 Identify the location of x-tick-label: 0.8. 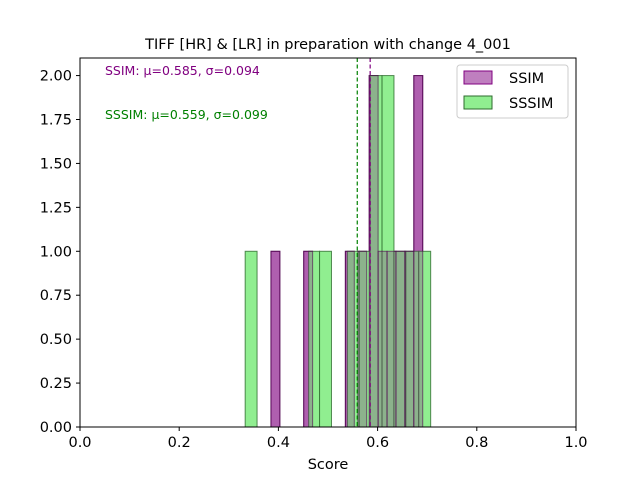
(476, 443).